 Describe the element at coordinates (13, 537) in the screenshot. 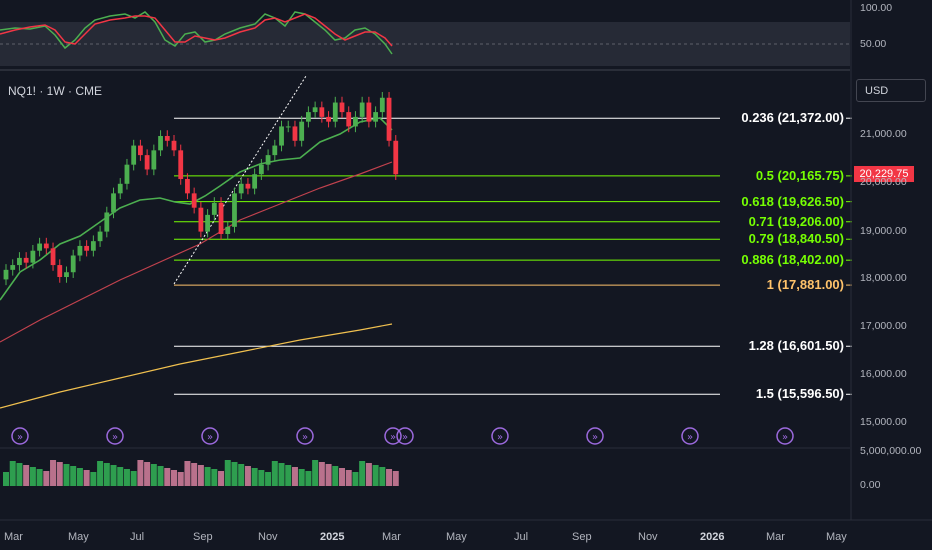

I see `time-axis-label: Mar` at that location.